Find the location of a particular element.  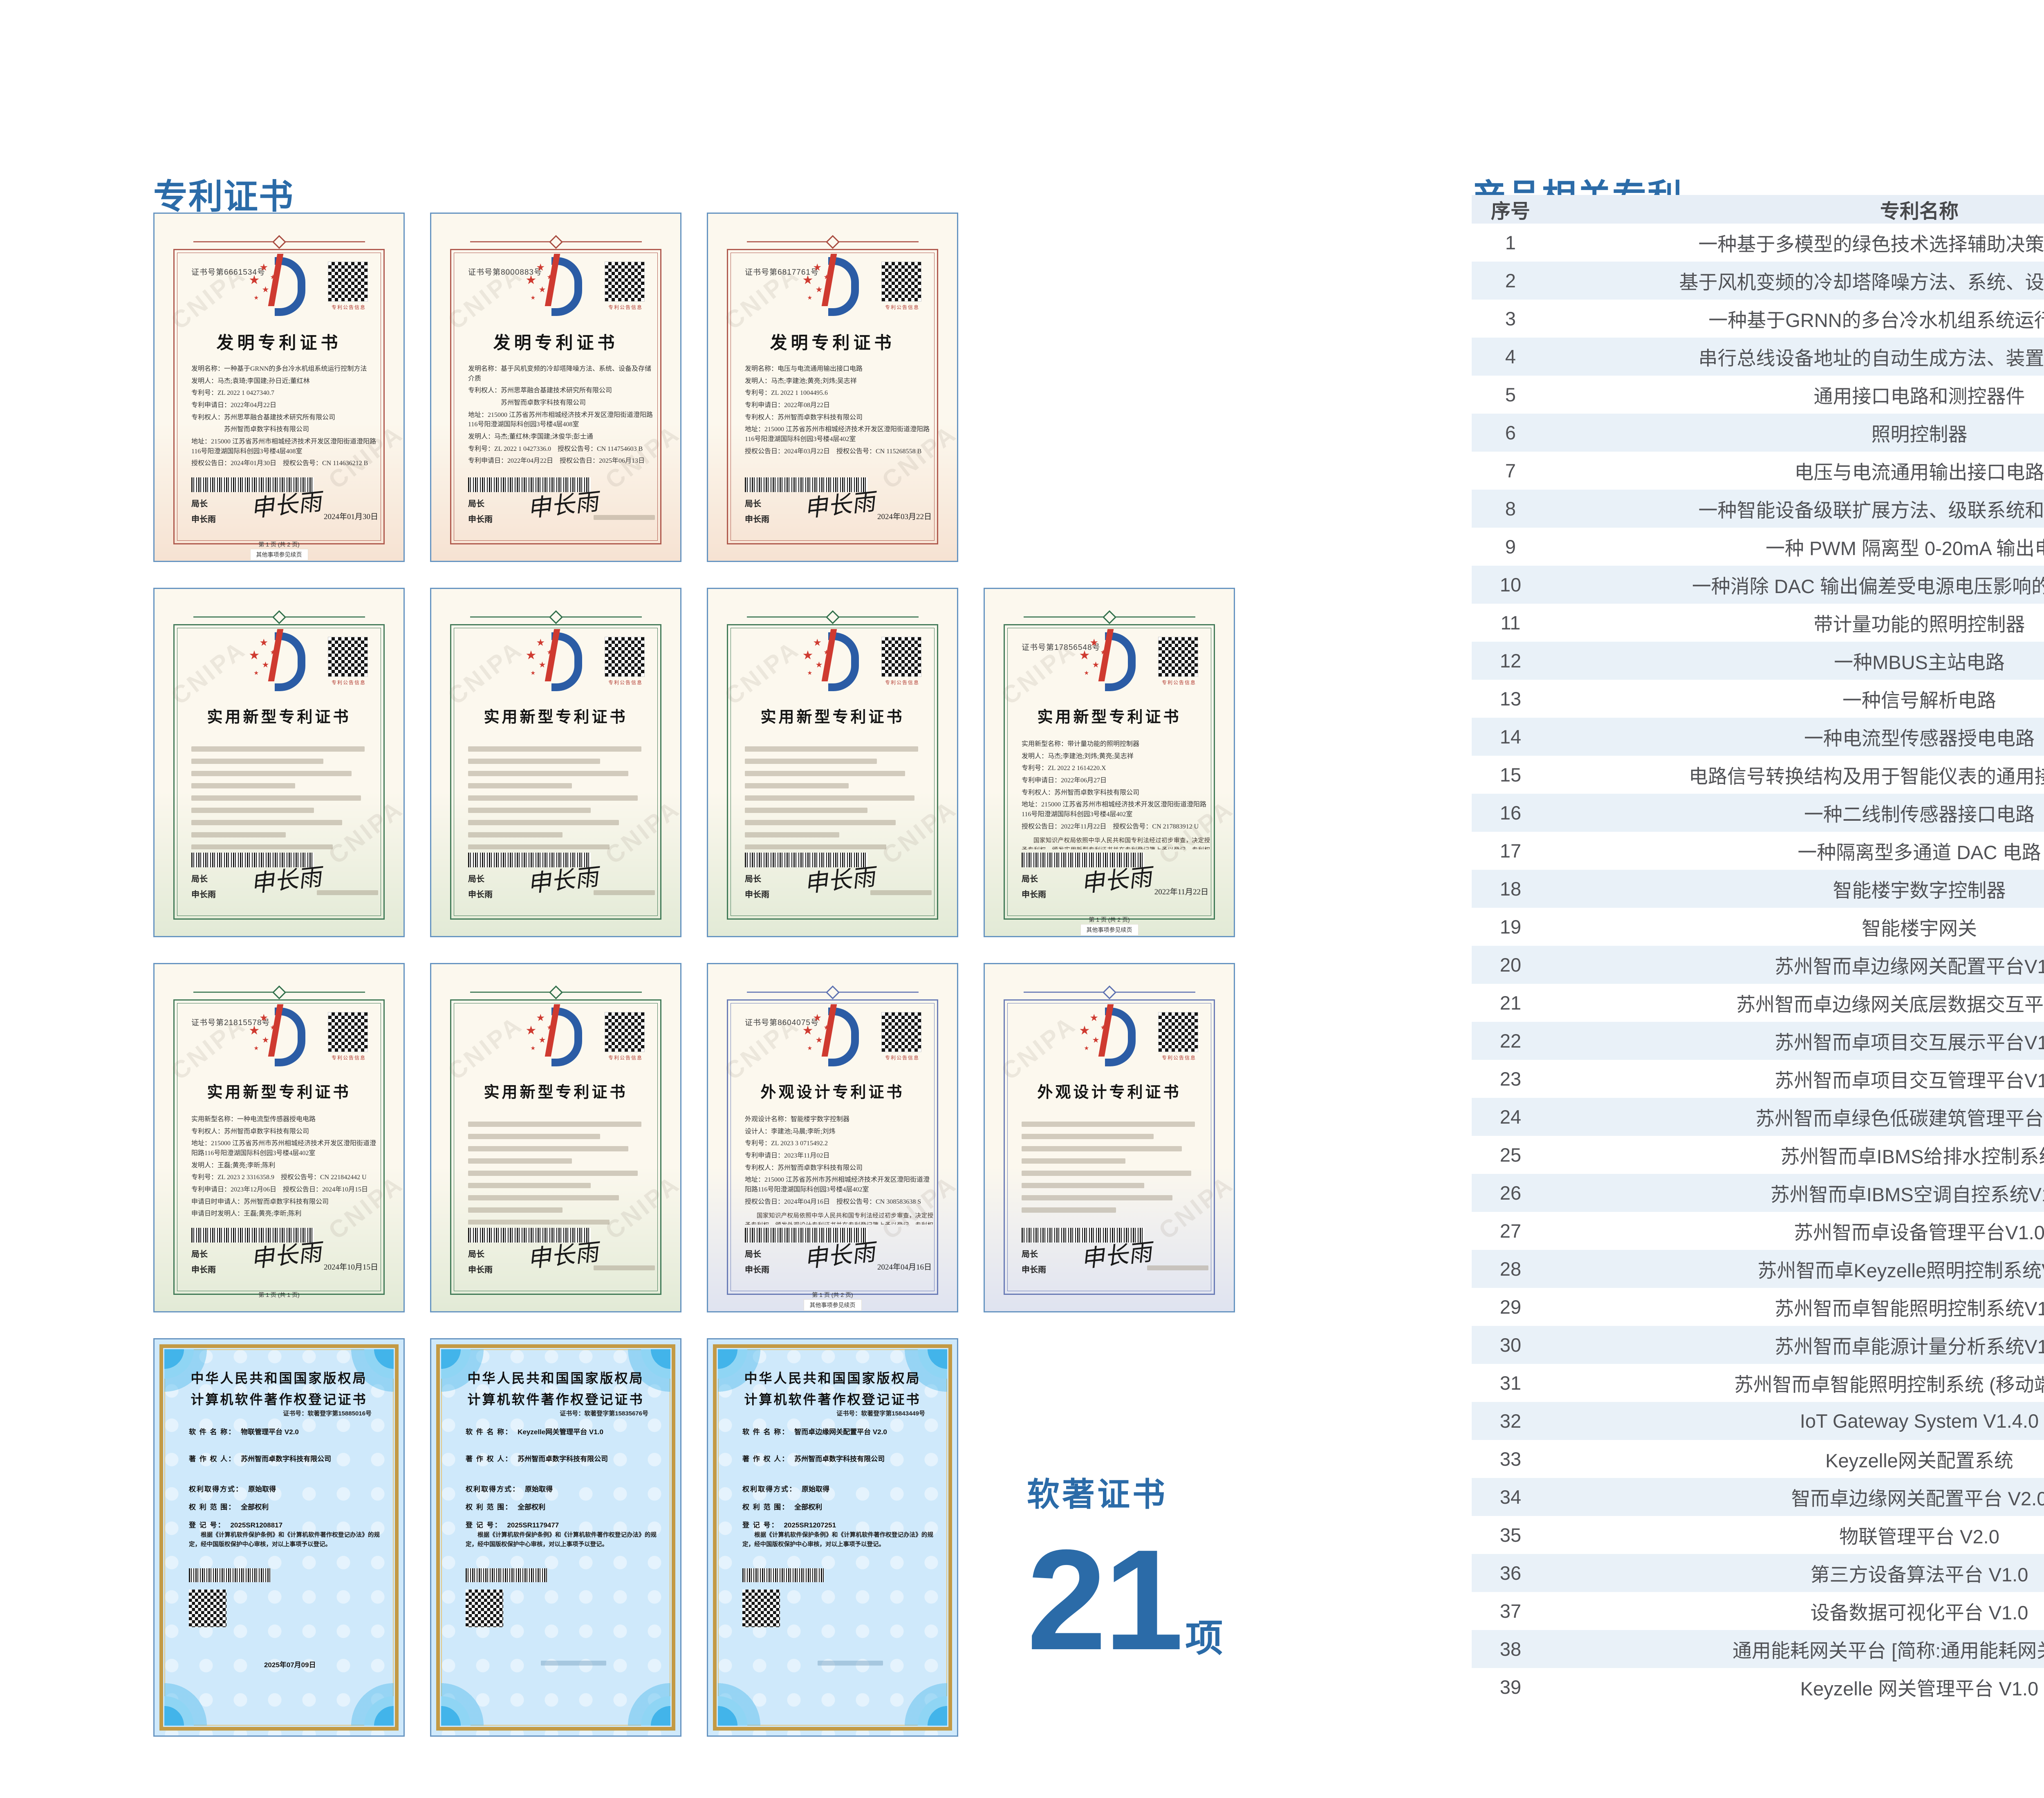

cell-patent-name: 一种MBUS主站电路 is located at coordinates (1920, 662).